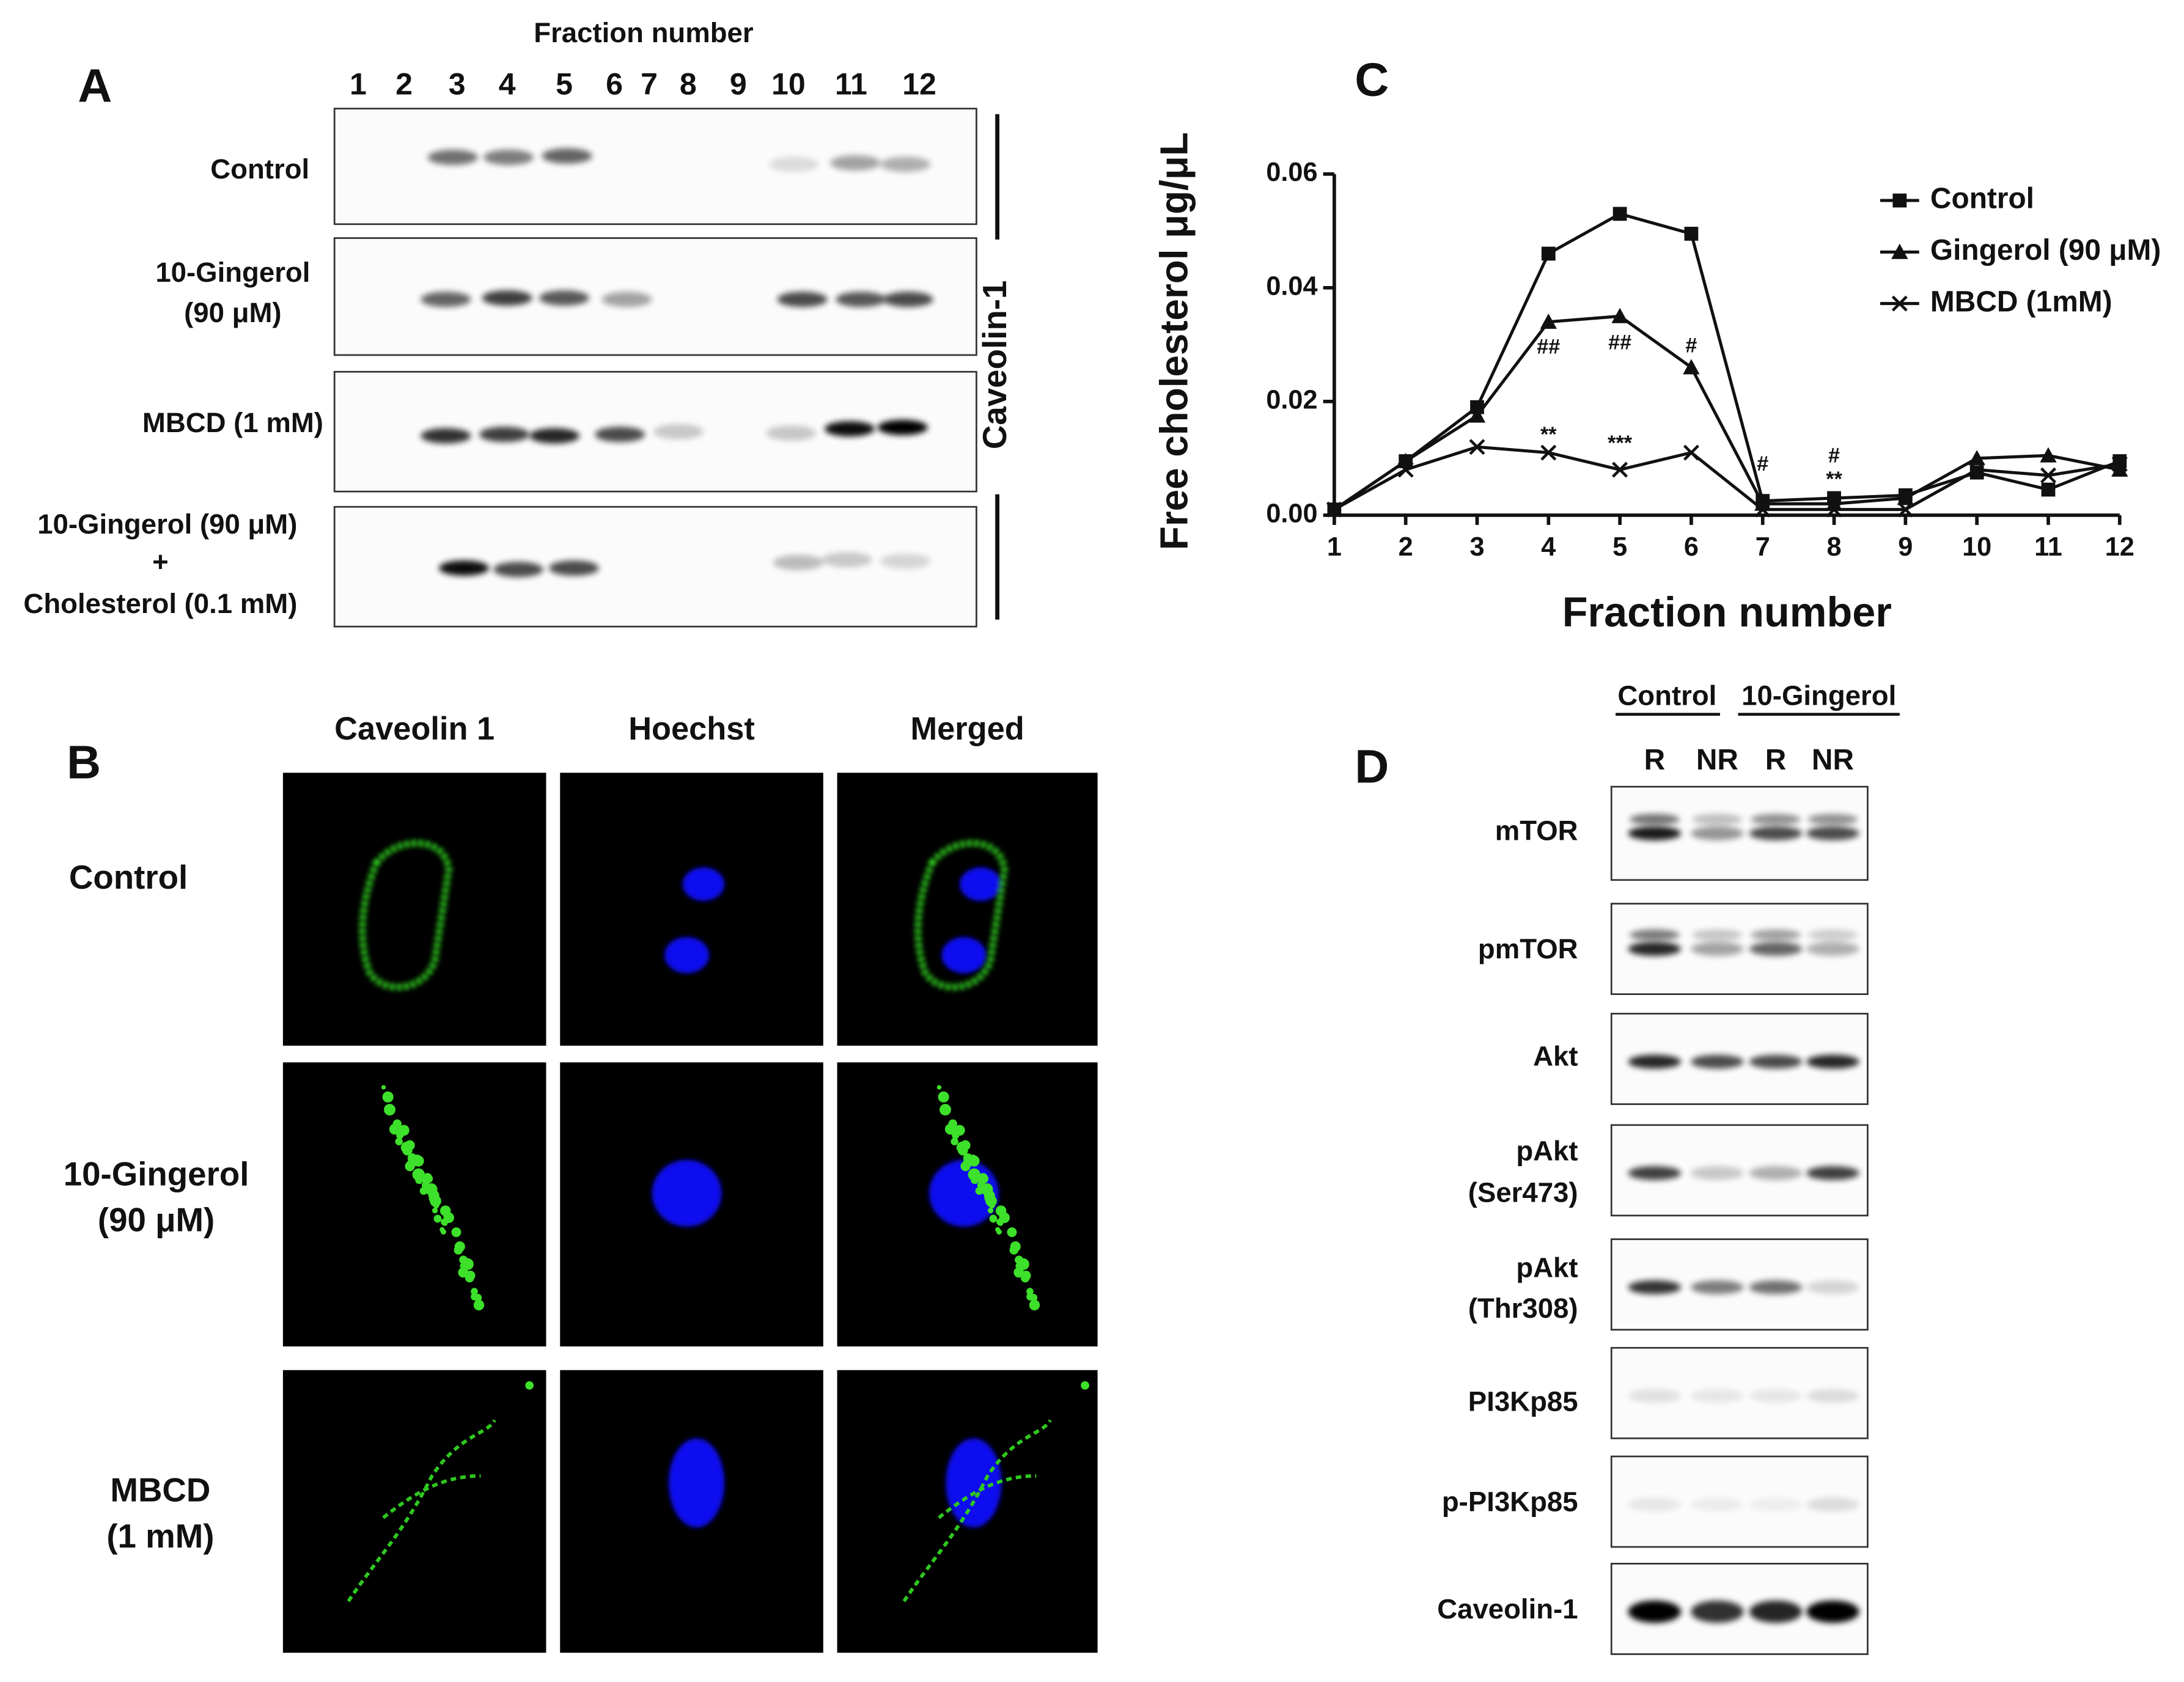  Describe the element at coordinates (2021, 301) in the screenshot. I see `legend-label: MBCD (1mM)` at that location.